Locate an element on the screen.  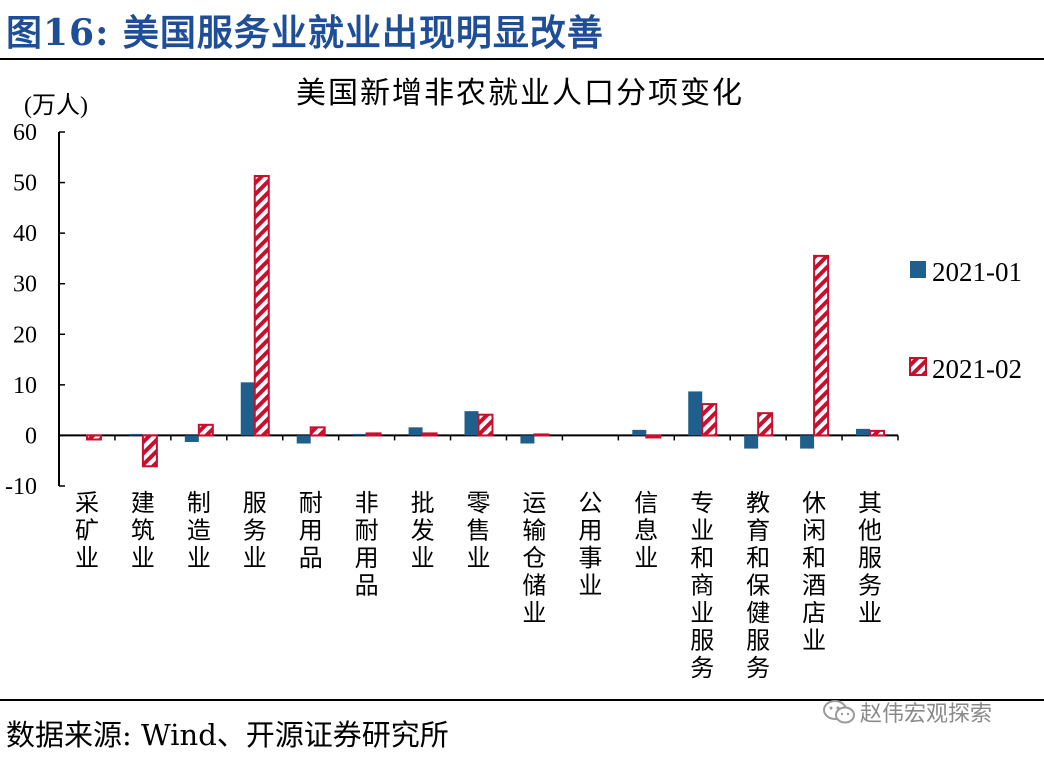
x-tick-label: 零售业 is located at coordinates (479, 531).